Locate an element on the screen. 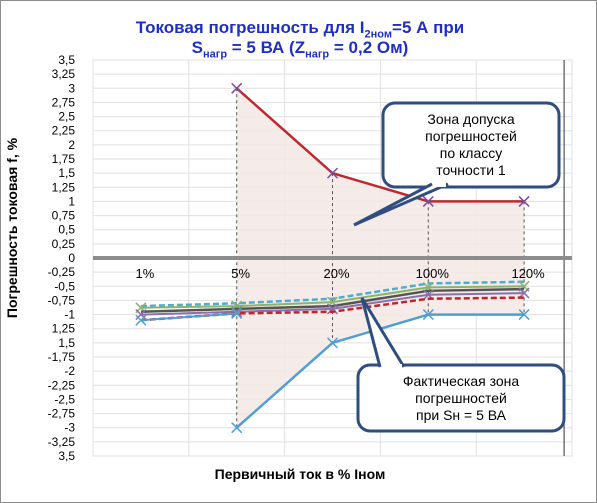 The height and width of the screenshot is (503, 597). y-tick-label: -1,75 is located at coordinates (62, 357).